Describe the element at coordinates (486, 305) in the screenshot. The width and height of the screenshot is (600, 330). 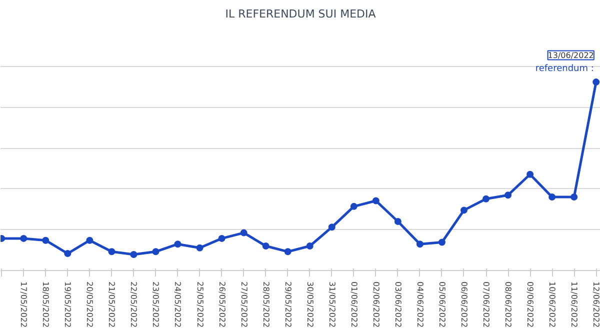
I see `x-tick-label: 07/06/2022` at that location.